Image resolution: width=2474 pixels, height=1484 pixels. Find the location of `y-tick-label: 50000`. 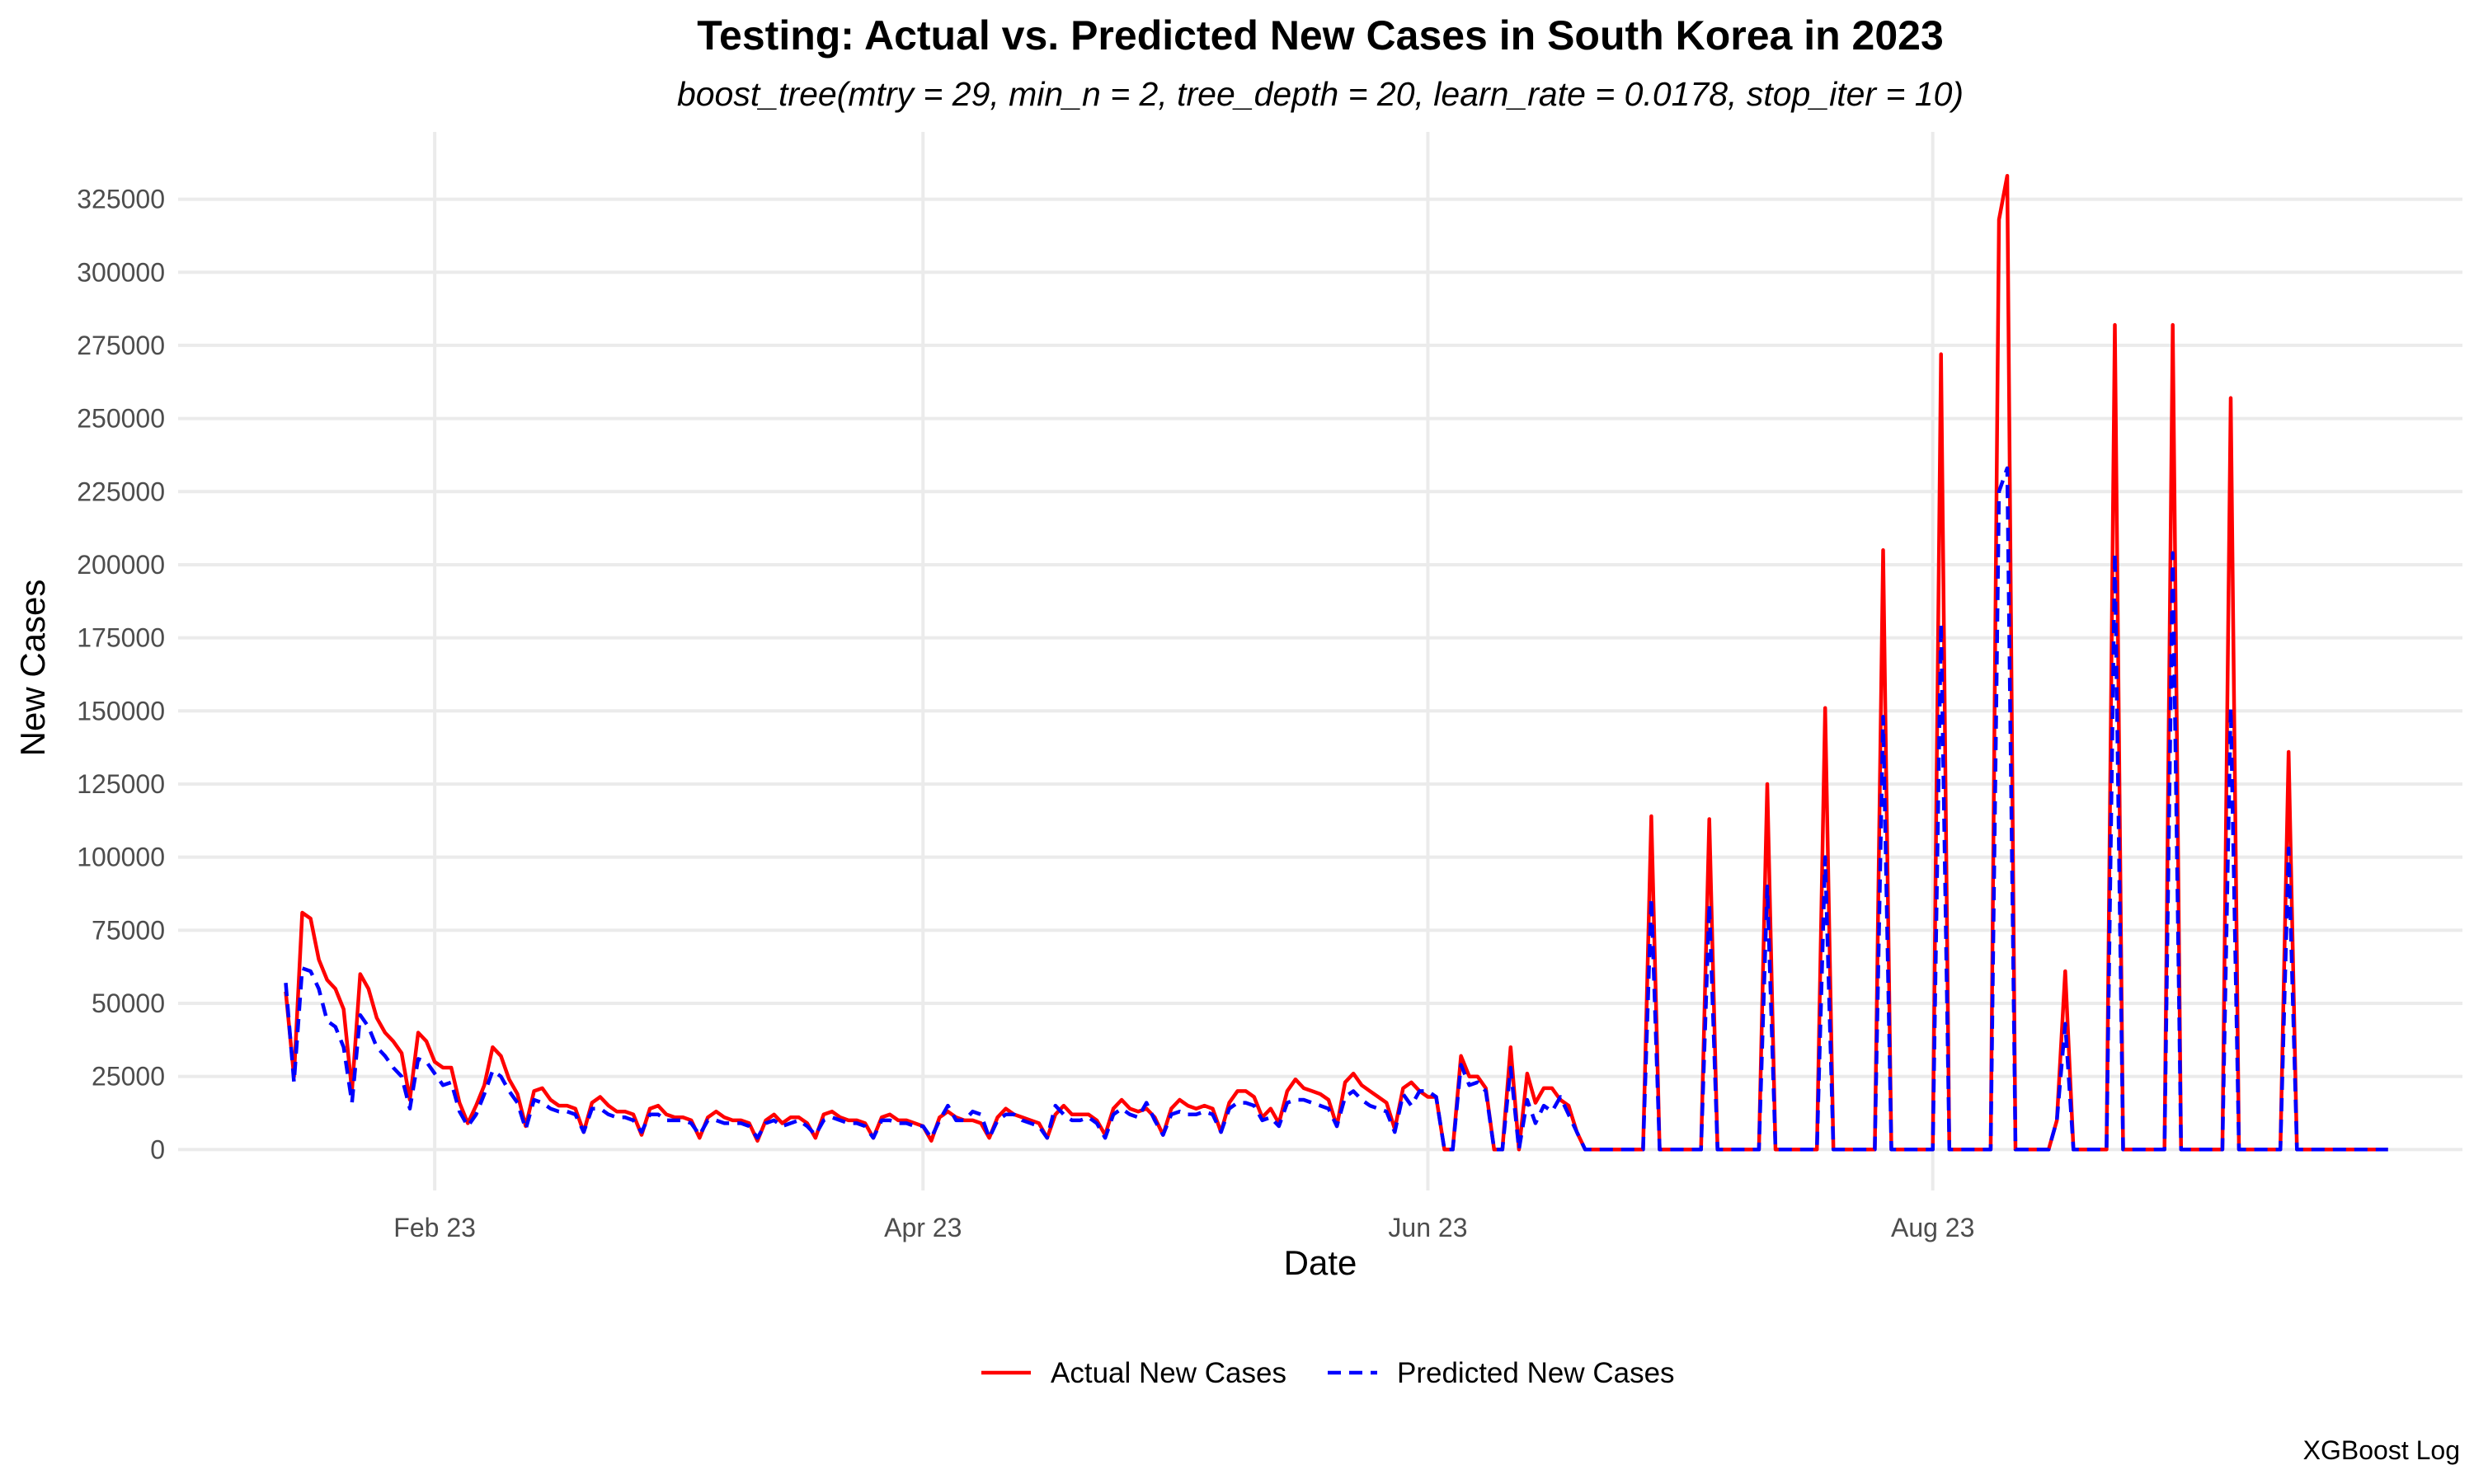

y-tick-label: 50000 is located at coordinates (128, 1004).